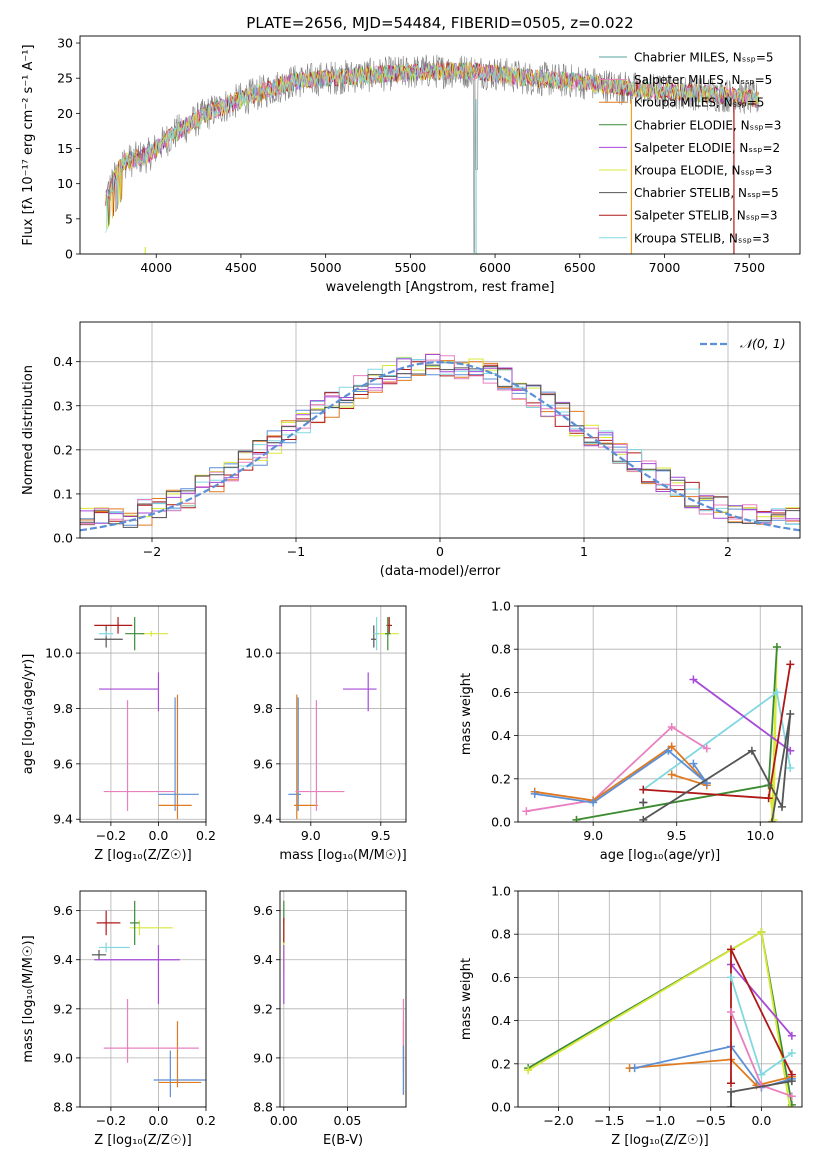  Describe the element at coordinates (348, 1120) in the screenshot. I see `x-tick-label: 0.05` at that location.